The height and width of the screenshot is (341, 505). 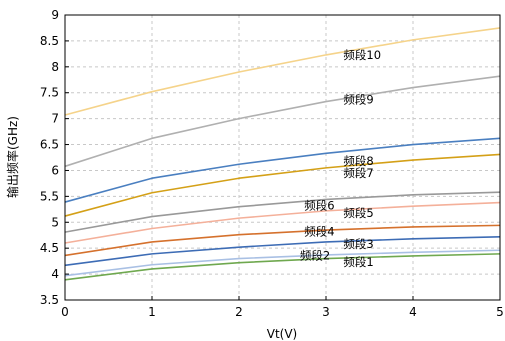 I want to click on y-axis-ticks: 3.5 4 4.5 5 5.5 6 6.5 7 7.5 8 8.5 9, so click(x=54, y=157).